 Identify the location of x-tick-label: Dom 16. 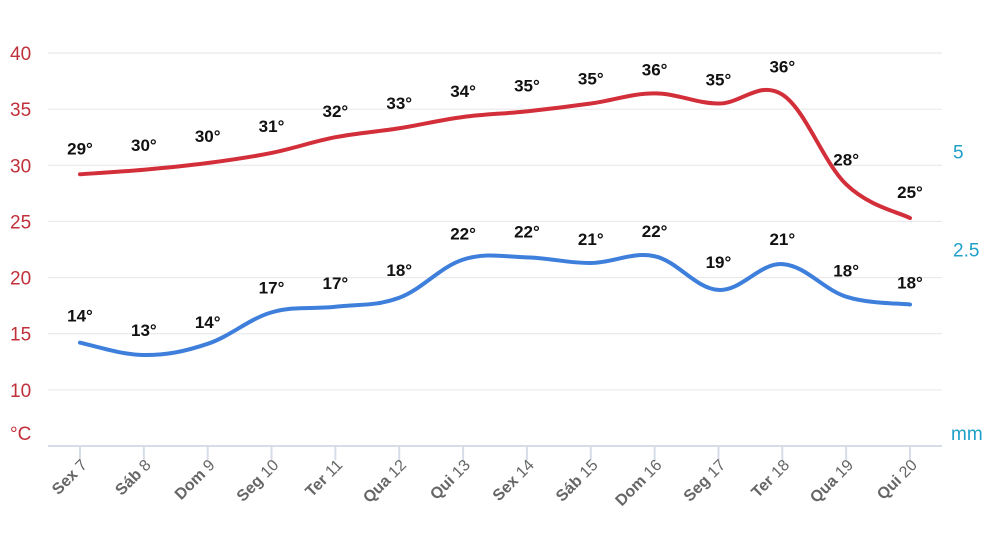
(639, 483).